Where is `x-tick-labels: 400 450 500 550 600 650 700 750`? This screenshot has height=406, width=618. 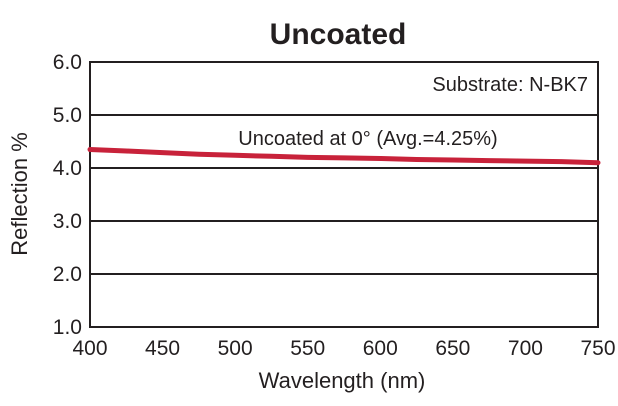
x-tick-labels: 400 450 500 550 600 650 700 750 is located at coordinates (343, 348).